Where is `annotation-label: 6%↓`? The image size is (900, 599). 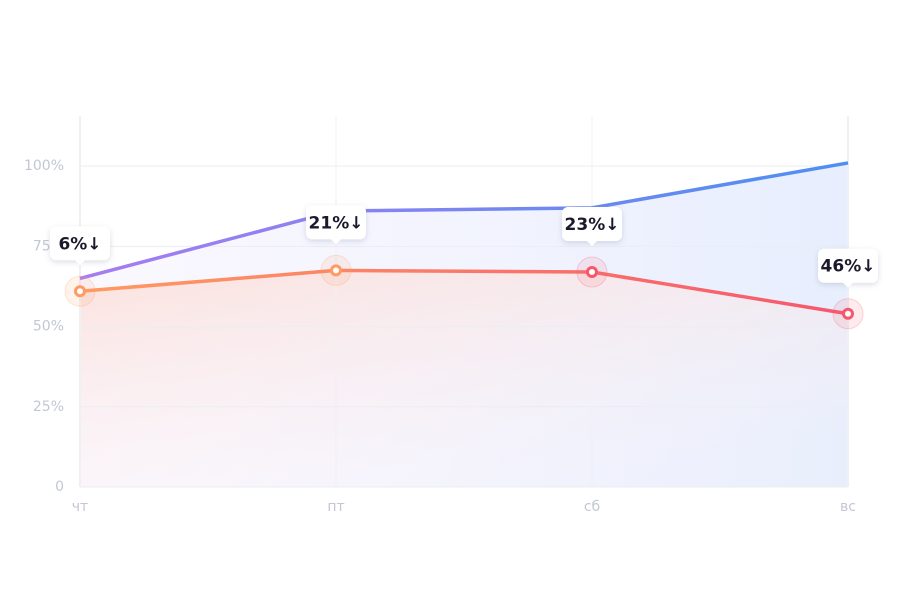
annotation-label: 6%↓ is located at coordinates (79, 244).